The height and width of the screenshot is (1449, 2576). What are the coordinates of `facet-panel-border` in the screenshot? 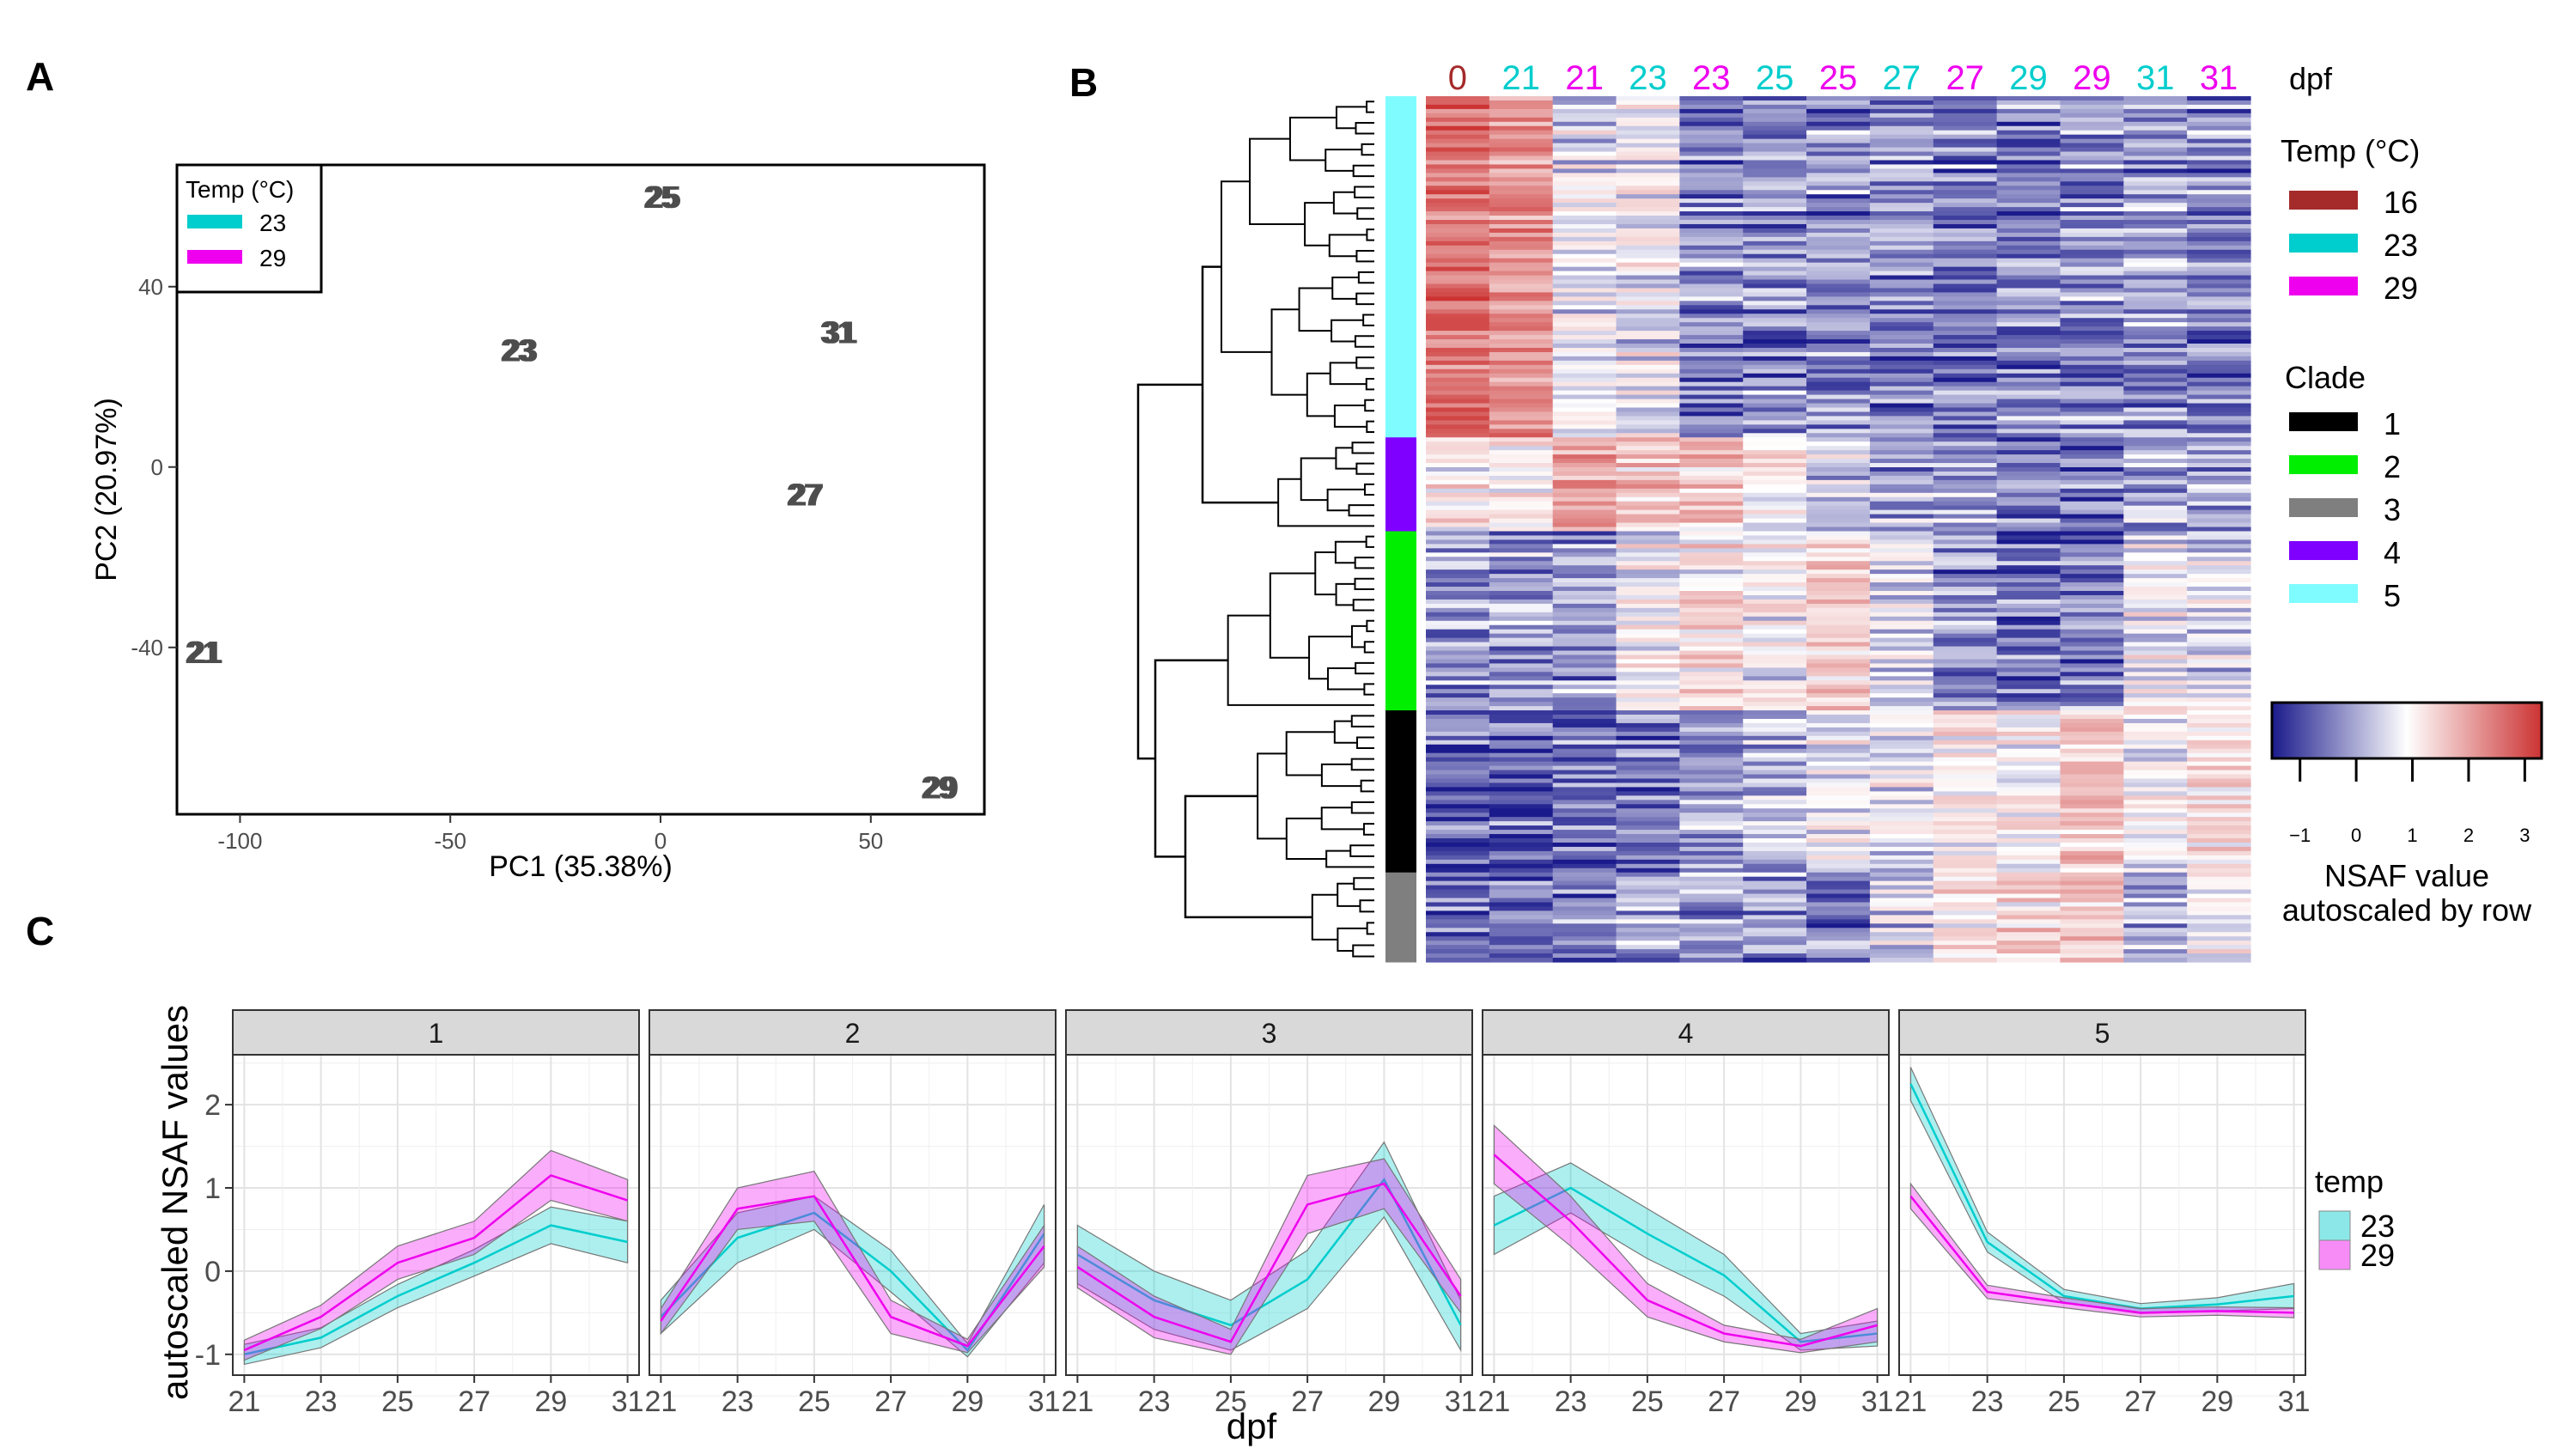 It's located at (853, 1215).